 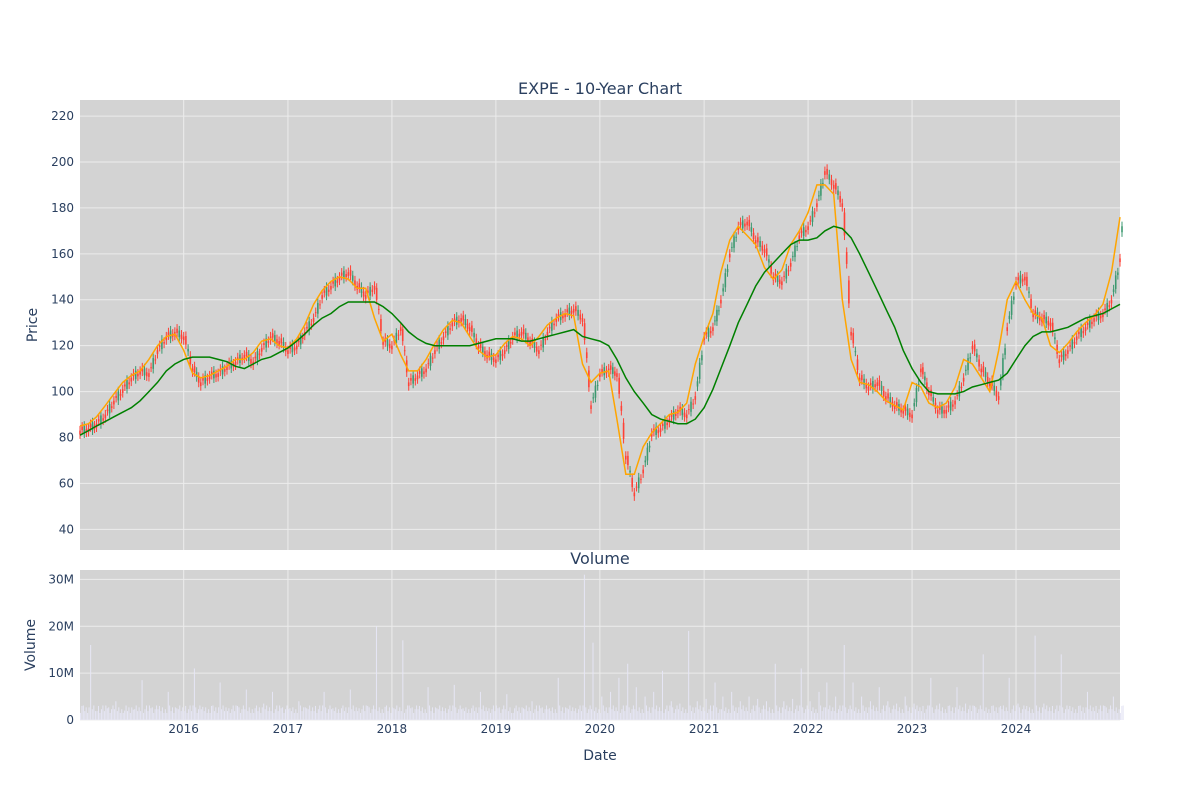 What do you see at coordinates (61, 626) in the screenshot?
I see `volume-y-tick-label: 20M` at bounding box center [61, 626].